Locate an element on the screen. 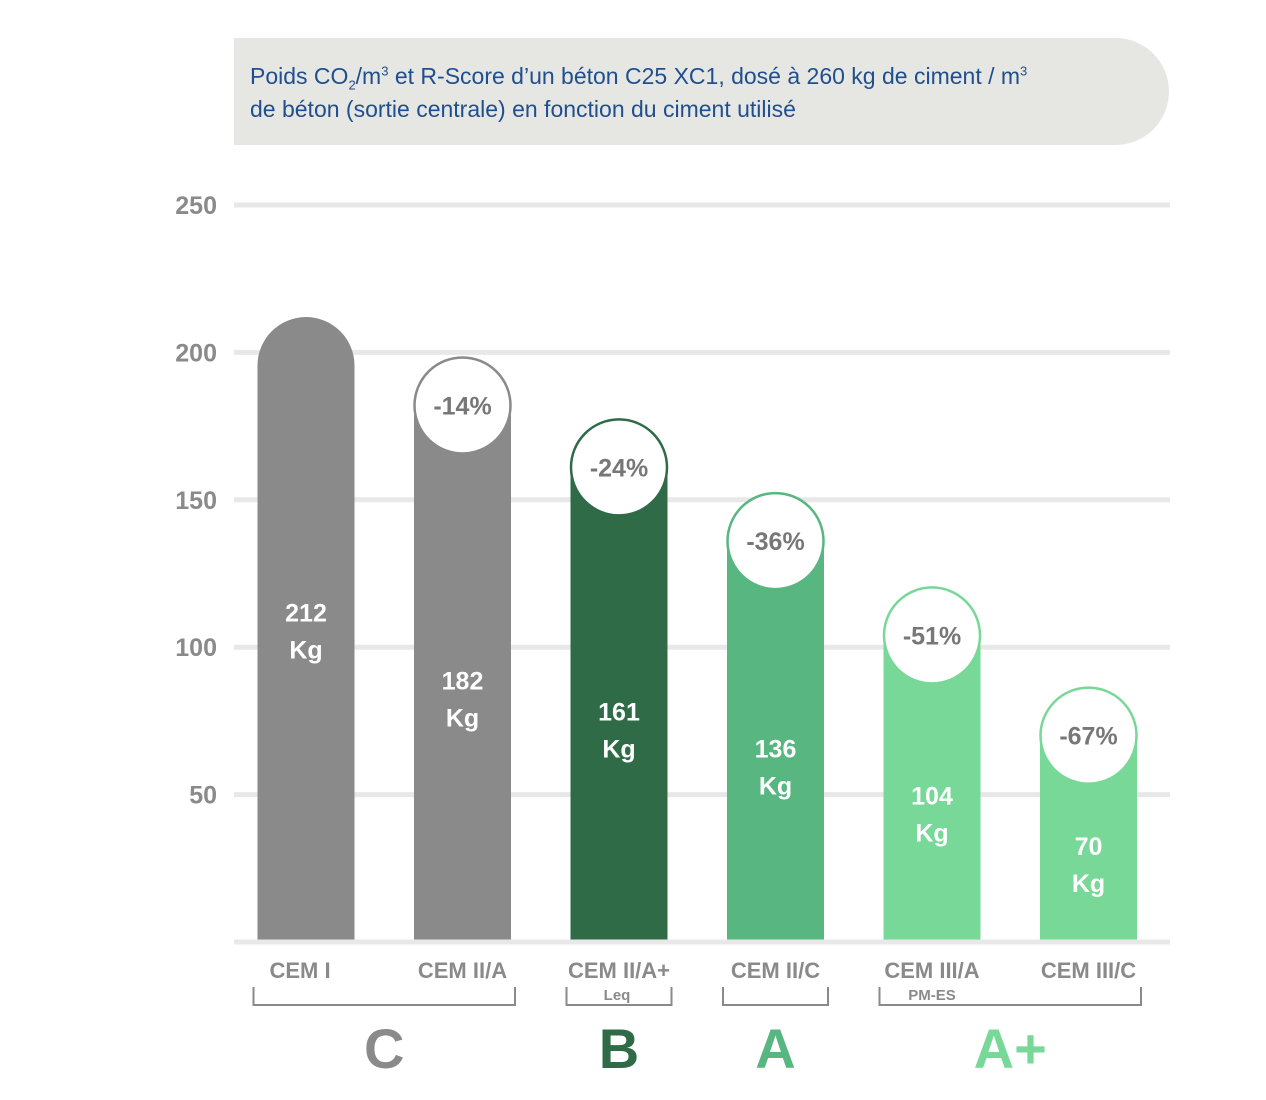  reduction-label: -14% is located at coordinates (462, 406).